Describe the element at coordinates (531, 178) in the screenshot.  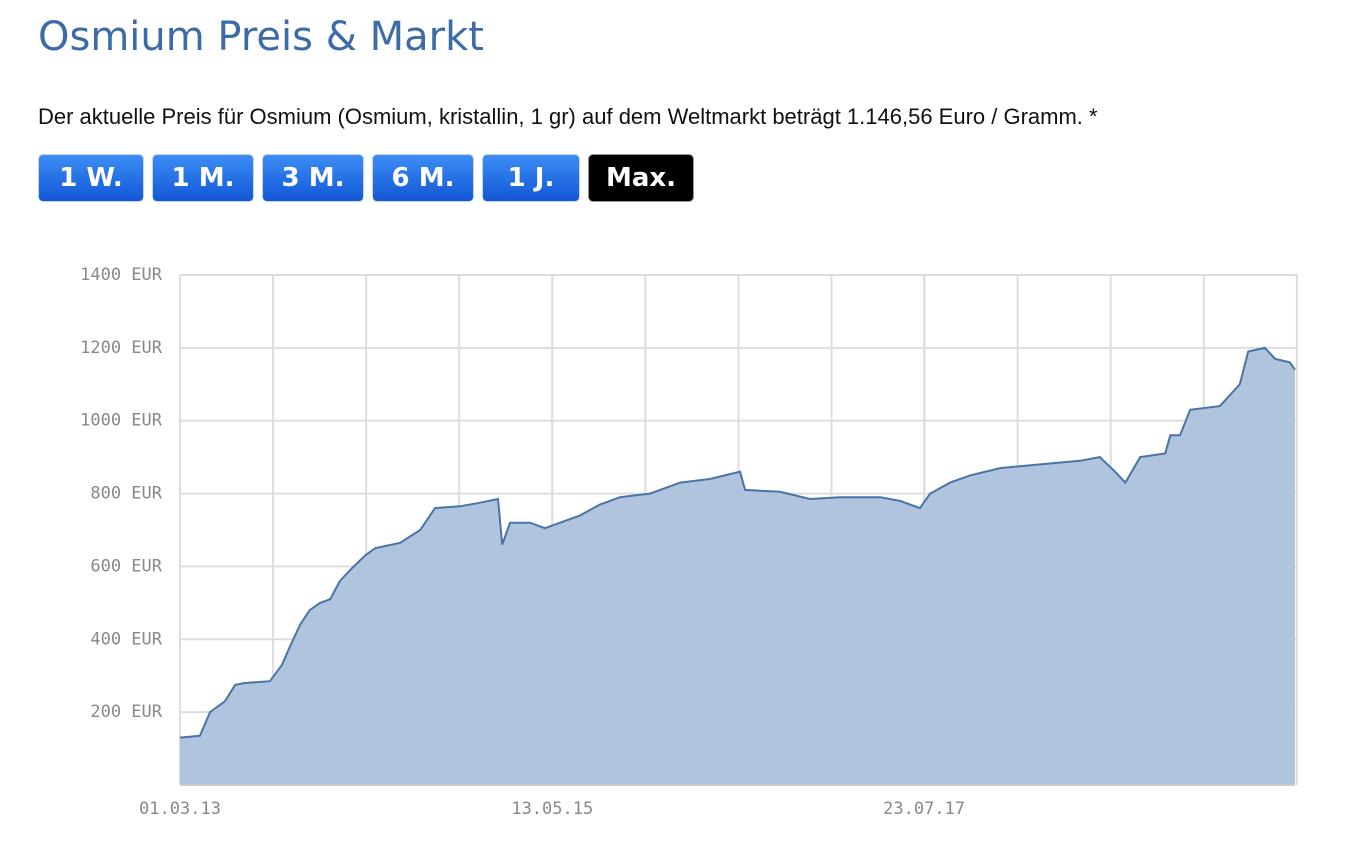
I see `range-button: 1 J.` at that location.